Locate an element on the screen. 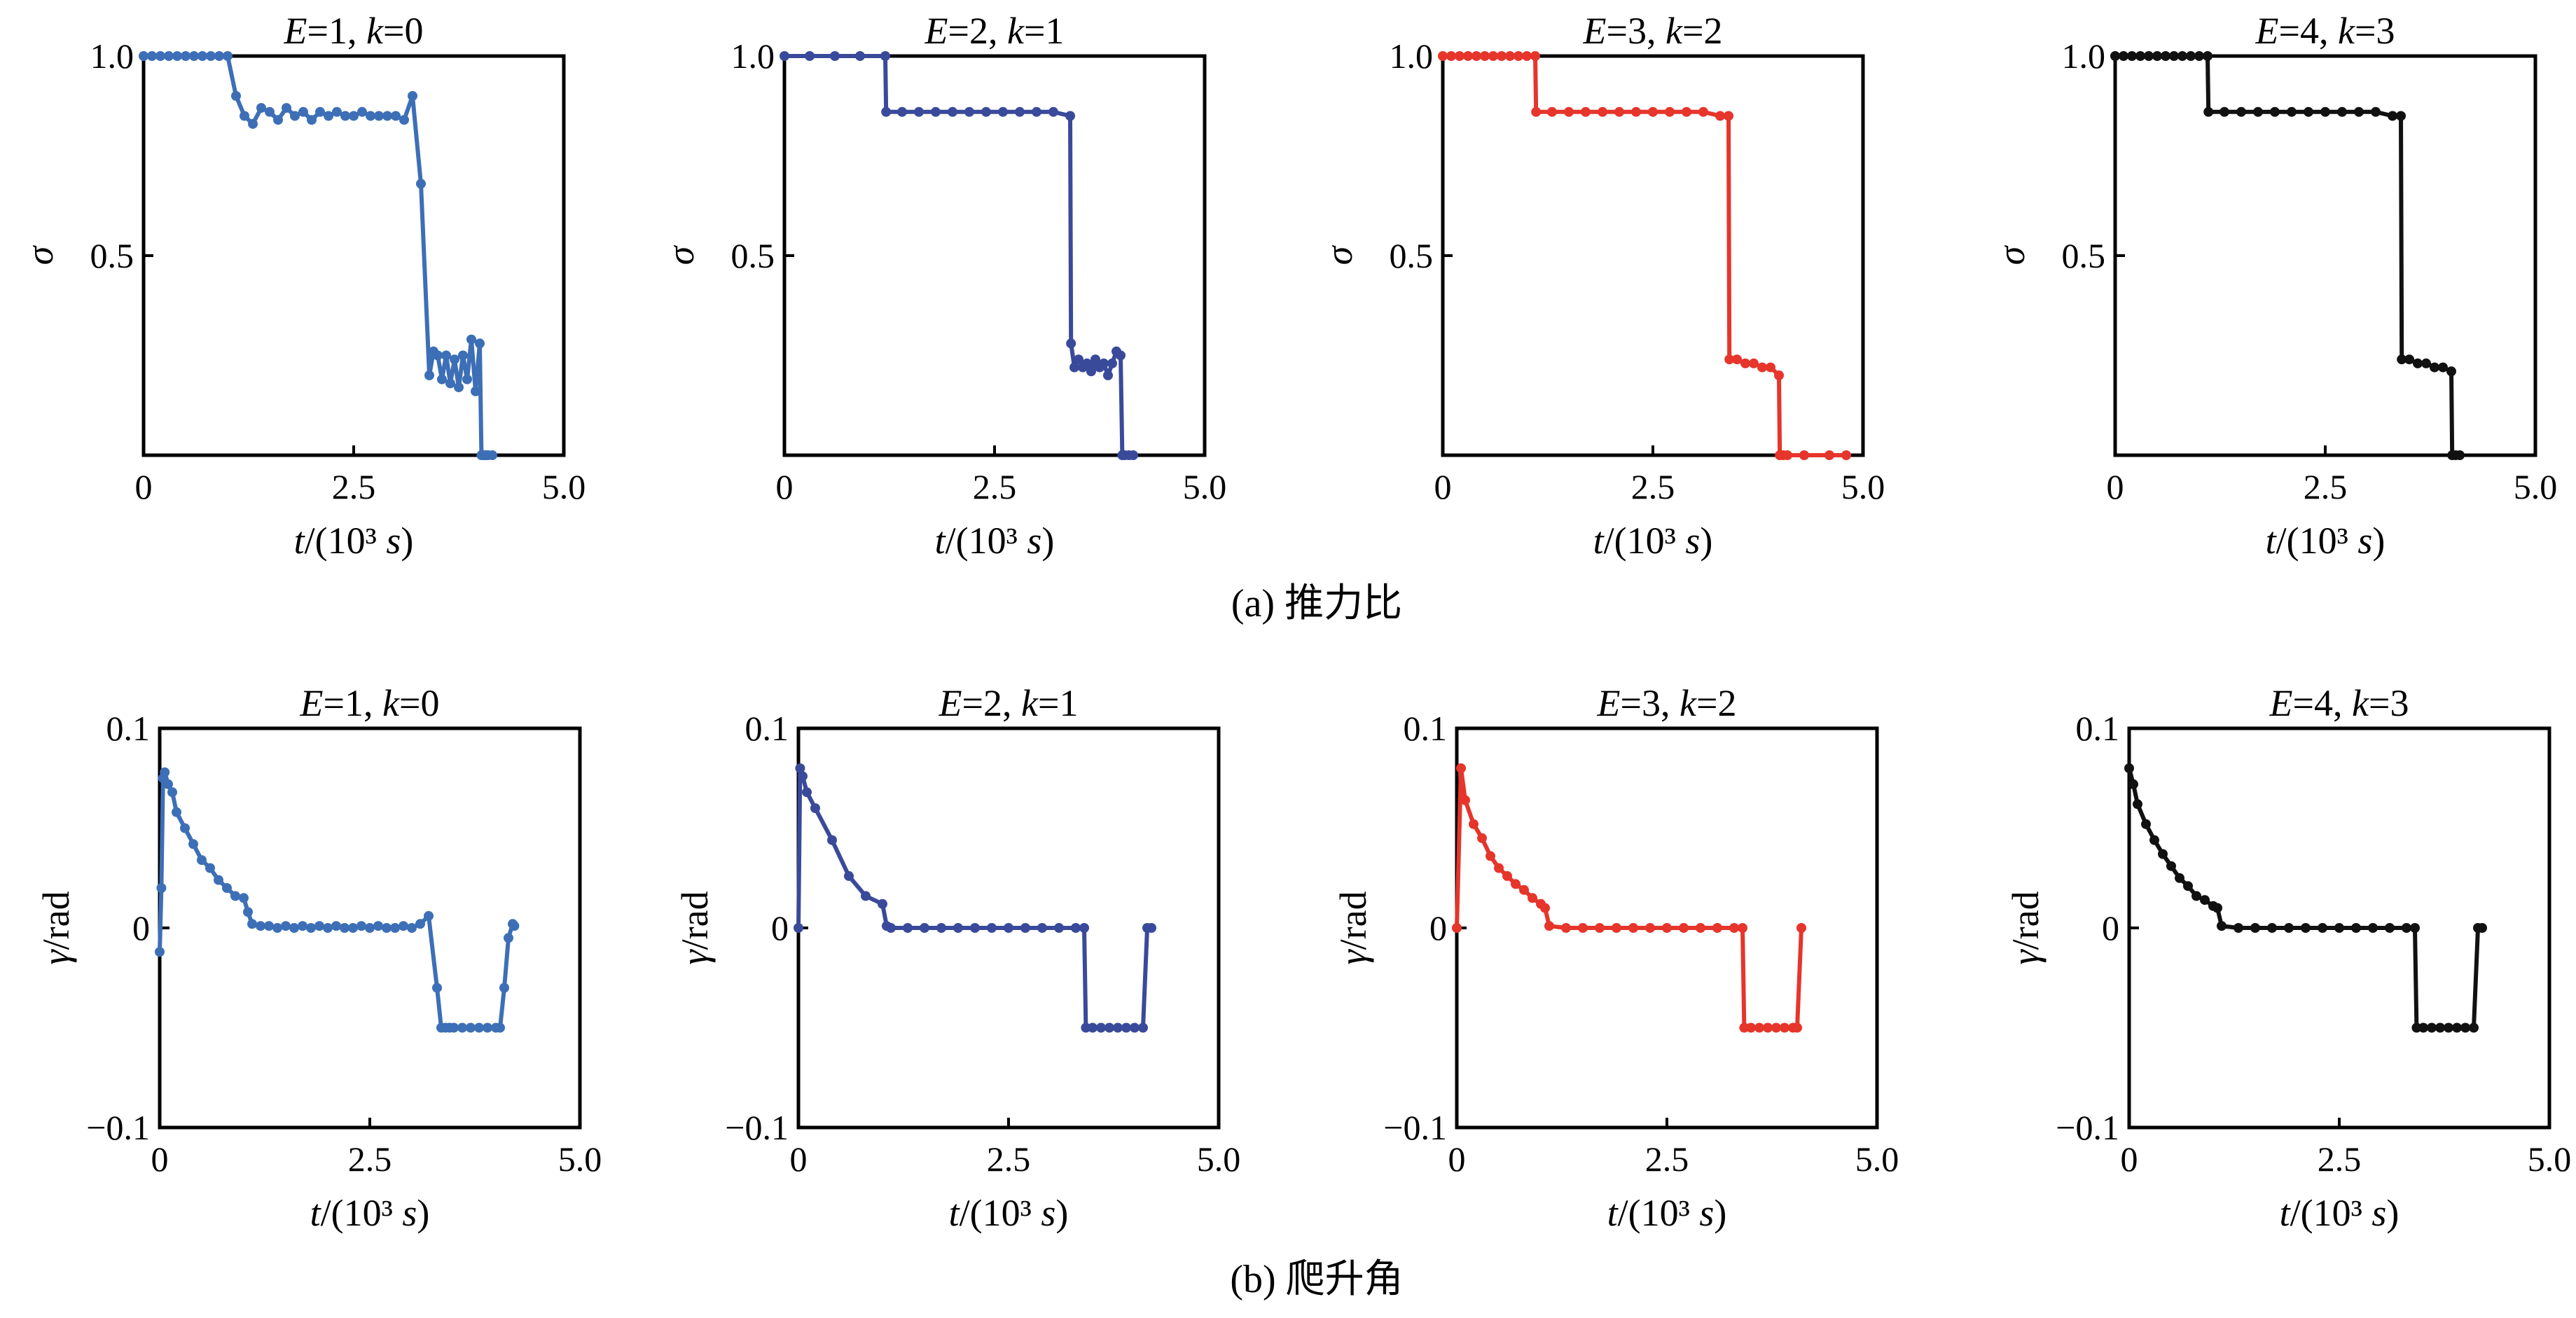 This screenshot has height=1318, width=2576. y-tick-label: −0.1 is located at coordinates (118, 1127).